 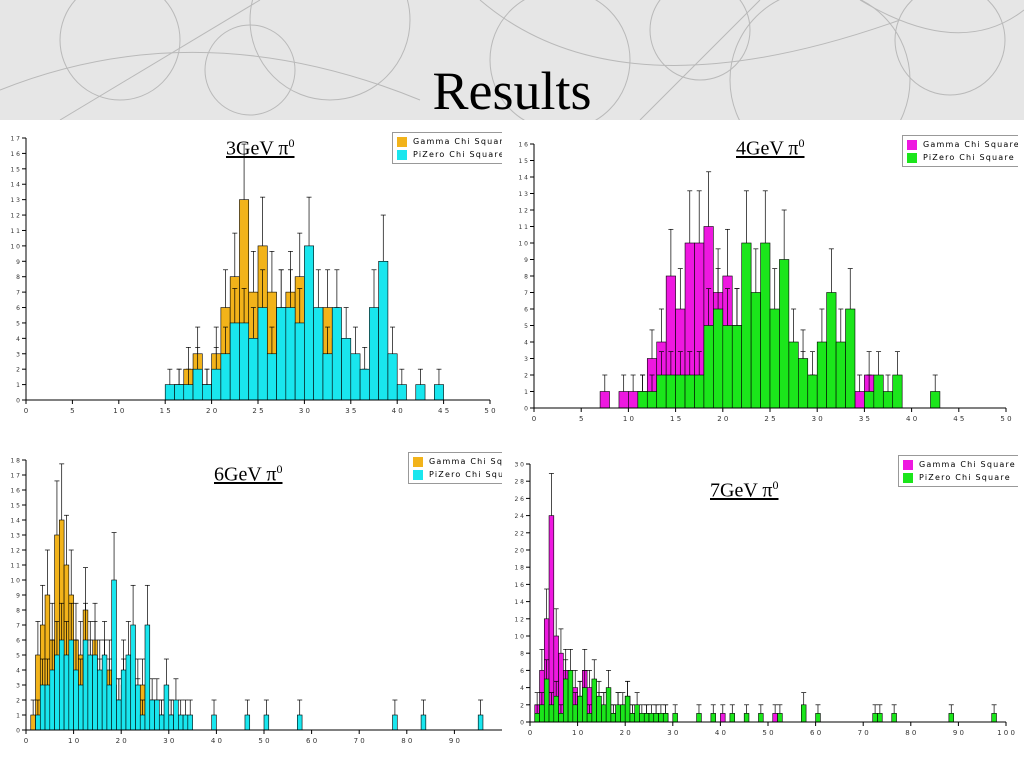 I want to click on y-tick-label: 7, so click(x=526, y=293).